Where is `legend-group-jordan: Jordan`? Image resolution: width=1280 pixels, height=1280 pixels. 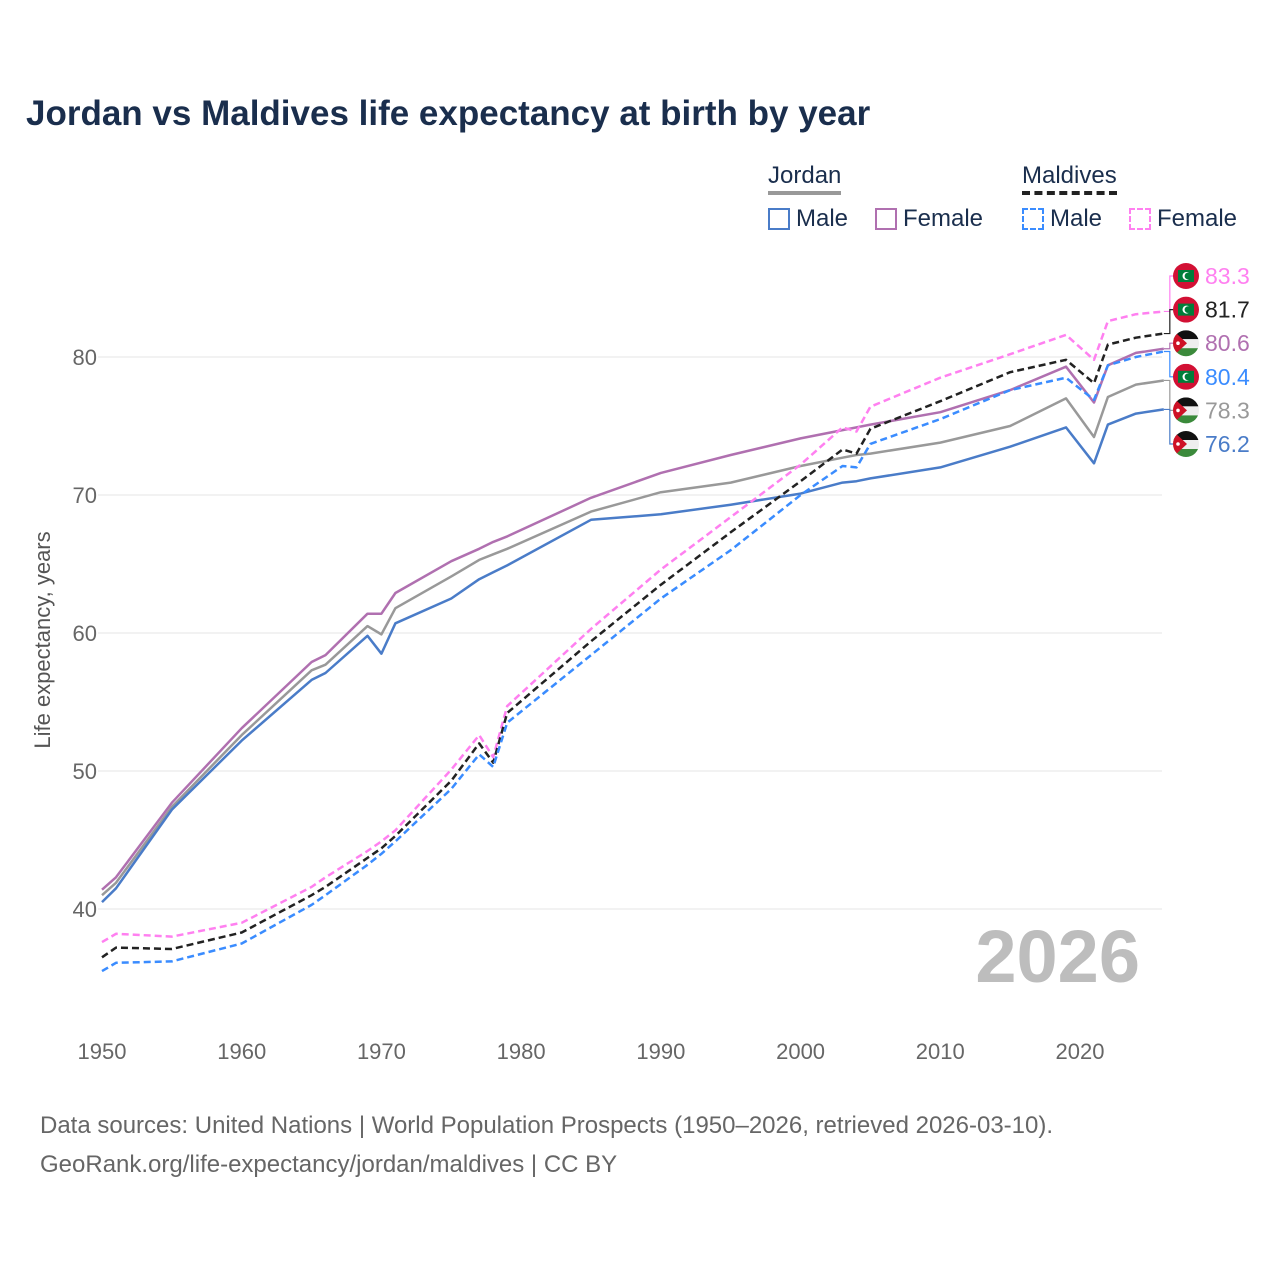 legend-group-jordan: Jordan is located at coordinates (805, 178).